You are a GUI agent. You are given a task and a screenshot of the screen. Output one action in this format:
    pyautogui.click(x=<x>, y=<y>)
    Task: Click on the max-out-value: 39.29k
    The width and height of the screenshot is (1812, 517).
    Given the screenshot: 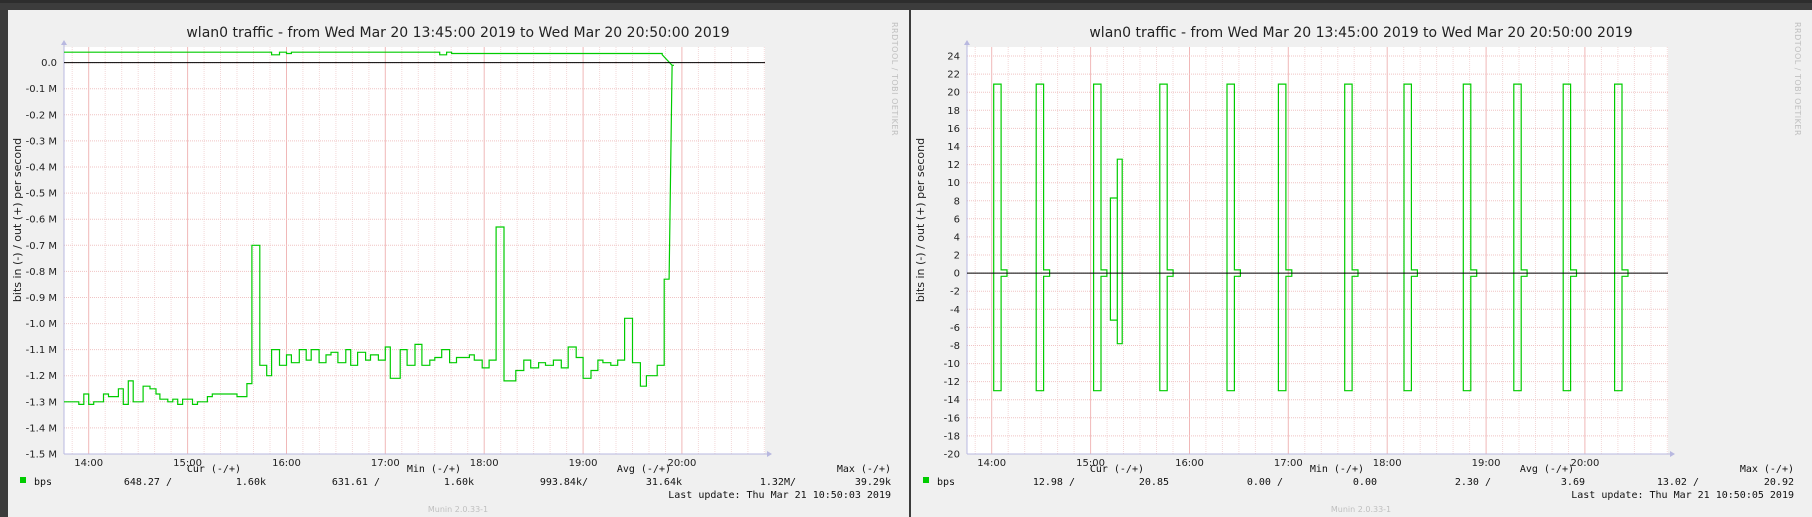 What is the action you would take?
    pyautogui.click(x=873, y=482)
    